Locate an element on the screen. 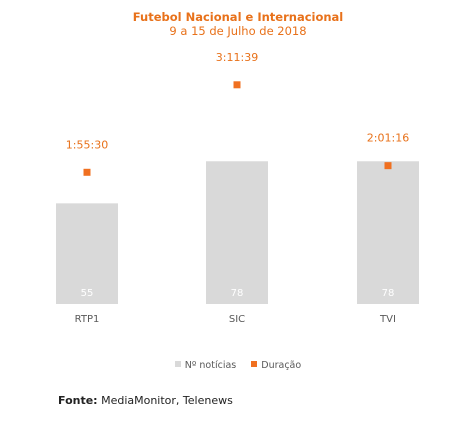 The height and width of the screenshot is (425, 476). chart-title: Futebol Nacional e Internacional is located at coordinates (238, 17).